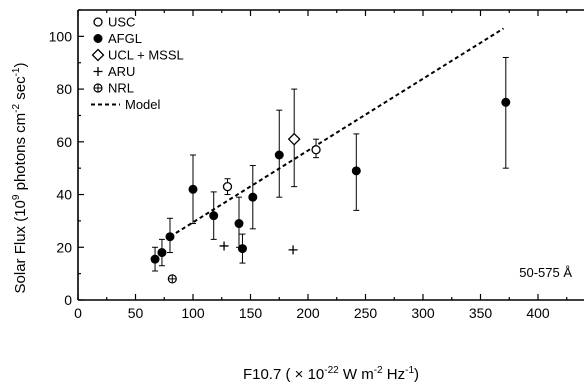  What do you see at coordinates (98, 38) in the screenshot?
I see `legend-marker-afgl` at bounding box center [98, 38].